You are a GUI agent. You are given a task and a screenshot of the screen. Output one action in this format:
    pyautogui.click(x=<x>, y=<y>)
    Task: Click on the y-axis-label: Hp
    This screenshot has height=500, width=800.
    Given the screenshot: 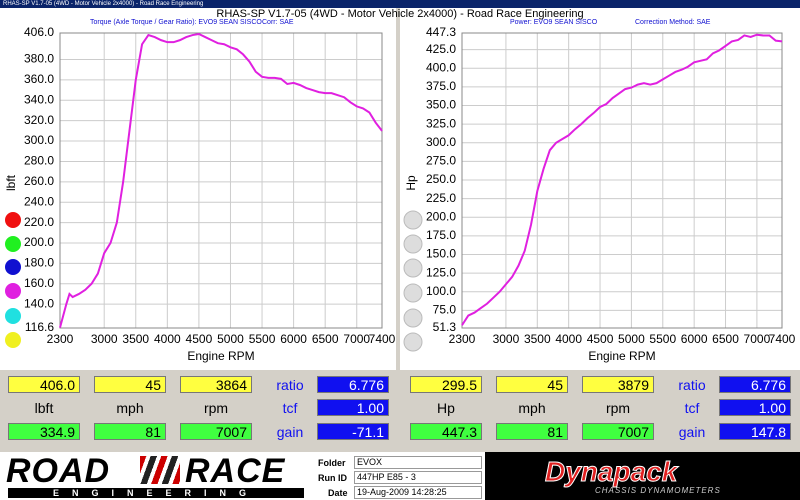 What is the action you would take?
    pyautogui.click(x=411, y=183)
    